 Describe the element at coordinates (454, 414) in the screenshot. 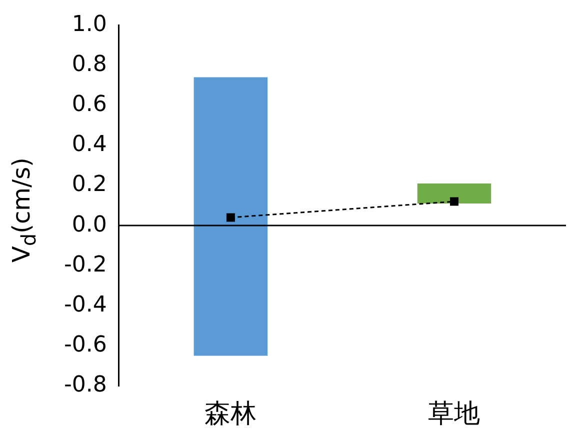

I see `x-tick-label: 草地` at that location.